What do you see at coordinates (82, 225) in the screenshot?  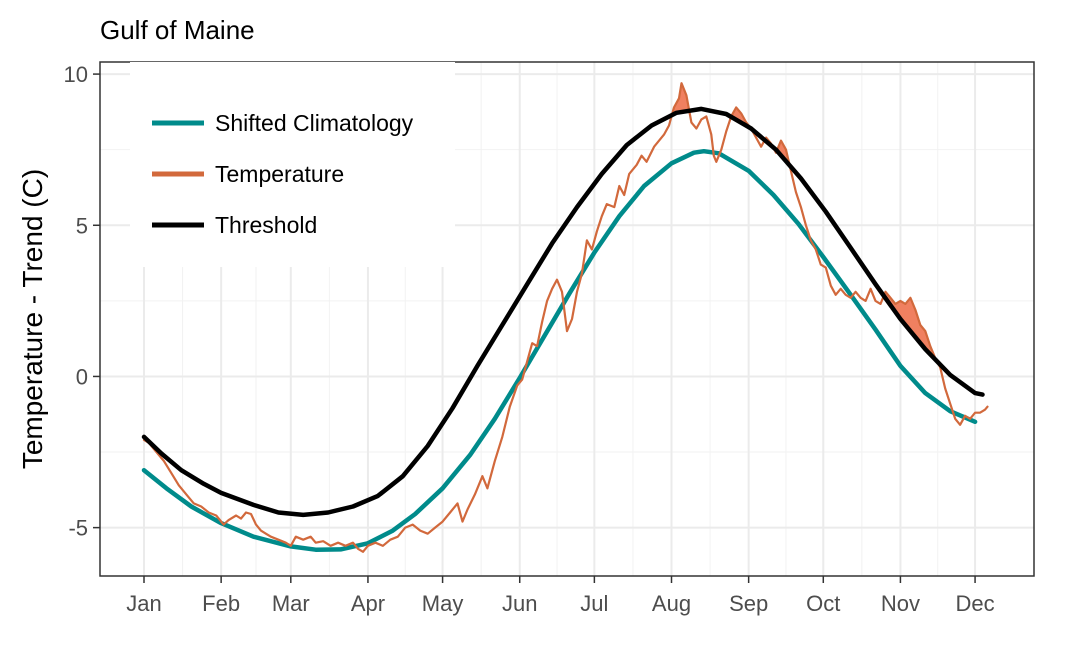 I see `y-tick-label: 5` at bounding box center [82, 225].